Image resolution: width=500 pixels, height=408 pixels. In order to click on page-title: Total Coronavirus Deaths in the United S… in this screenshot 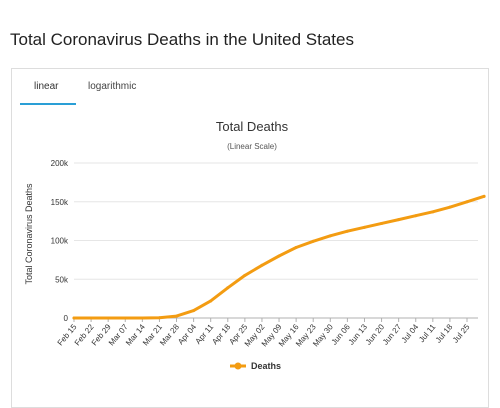, I will do `click(182, 39)`.